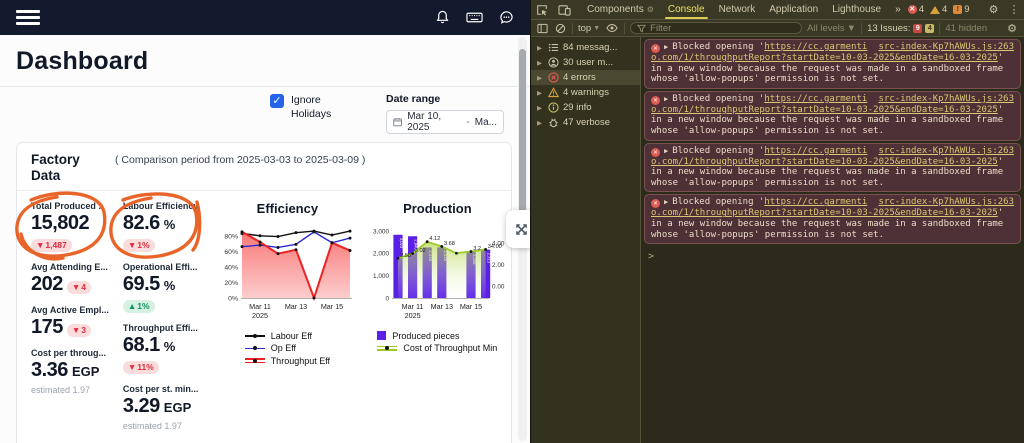 Image resolution: width=1024 pixels, height=443 pixels. What do you see at coordinates (381, 276) in the screenshot?
I see `svg-text: 1,000` at bounding box center [381, 276].